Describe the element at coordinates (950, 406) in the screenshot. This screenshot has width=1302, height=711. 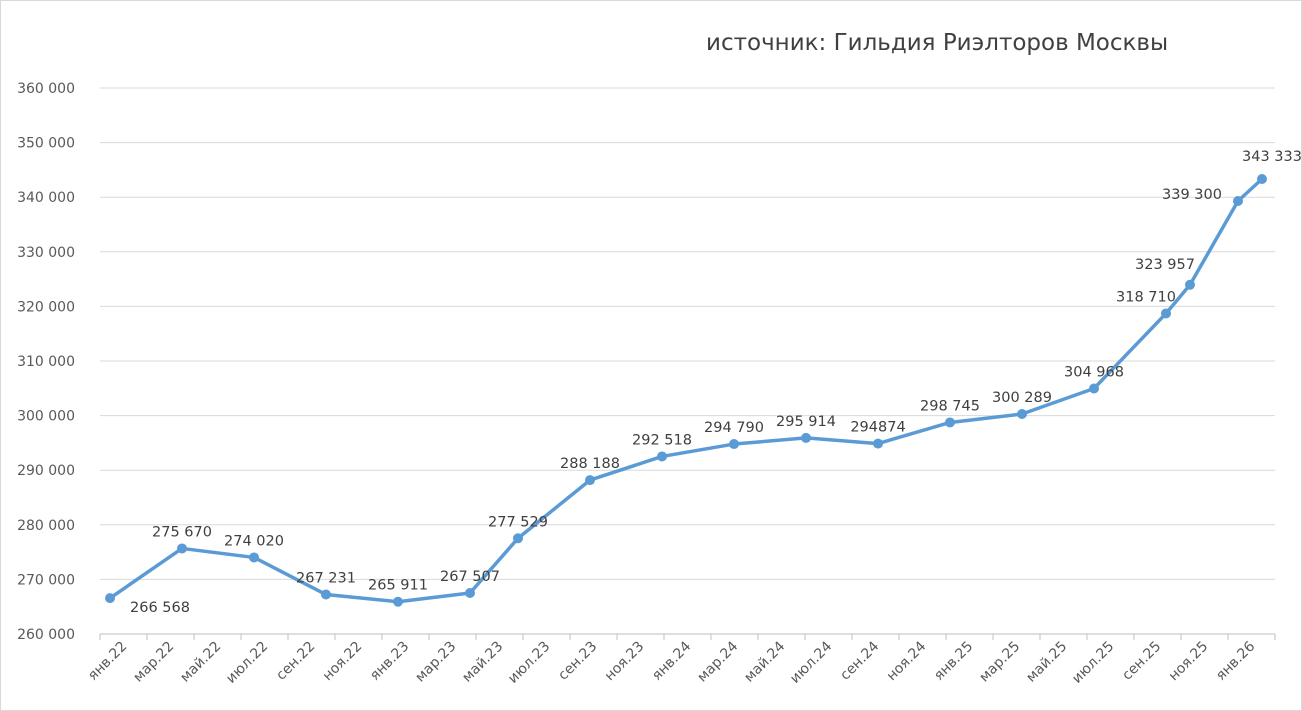
I see `data-label: 298 745` at that location.